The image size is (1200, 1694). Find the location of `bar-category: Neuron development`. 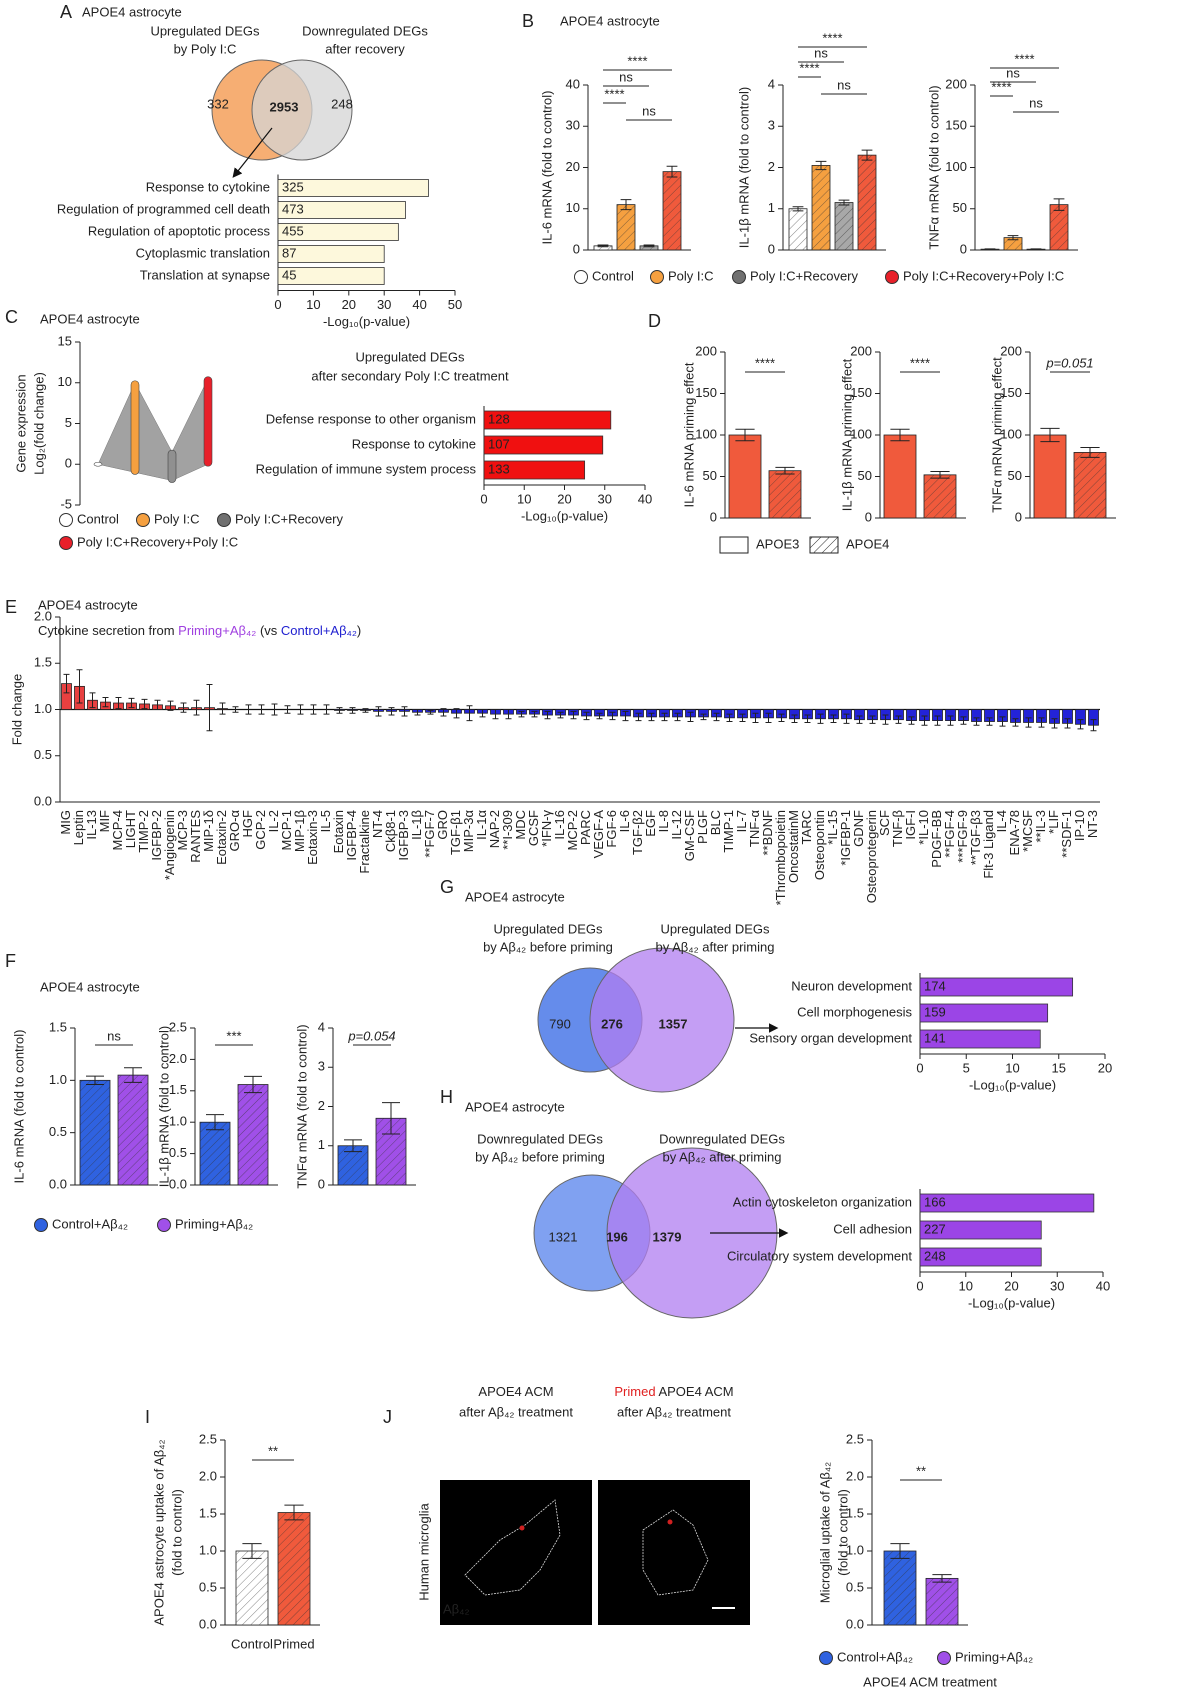

bar-category: Neuron development is located at coordinates (851, 985).